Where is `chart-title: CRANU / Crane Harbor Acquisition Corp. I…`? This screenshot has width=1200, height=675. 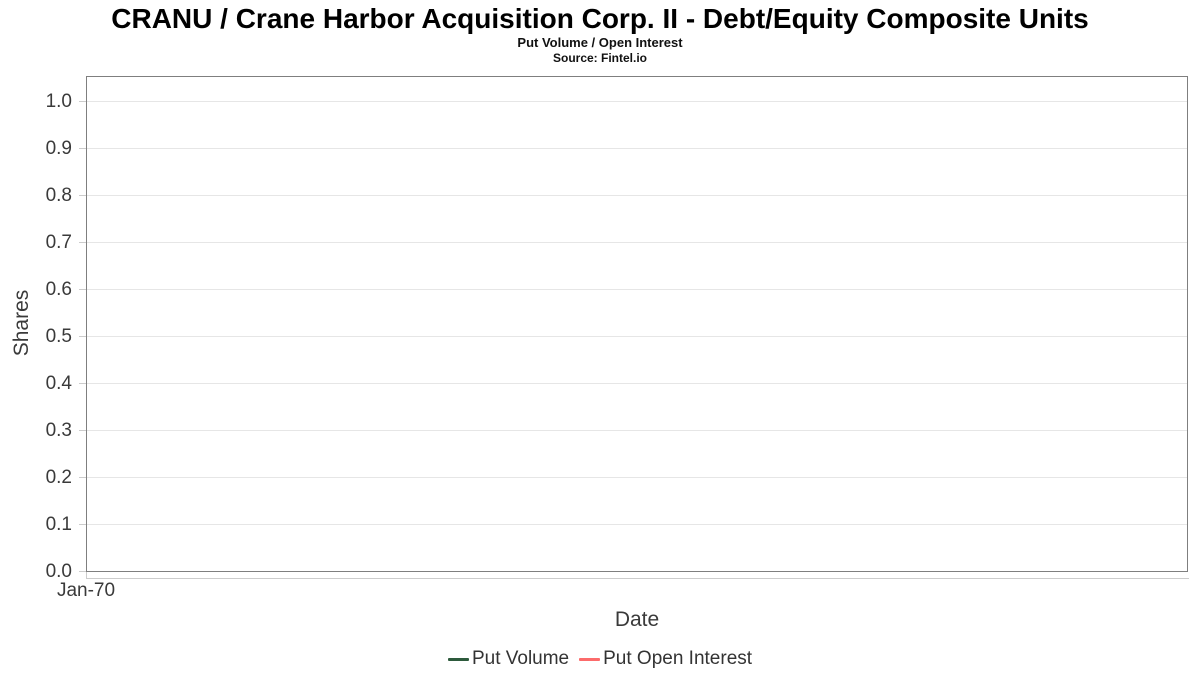 chart-title: CRANU / Crane Harbor Acquisition Corp. I… is located at coordinates (600, 18).